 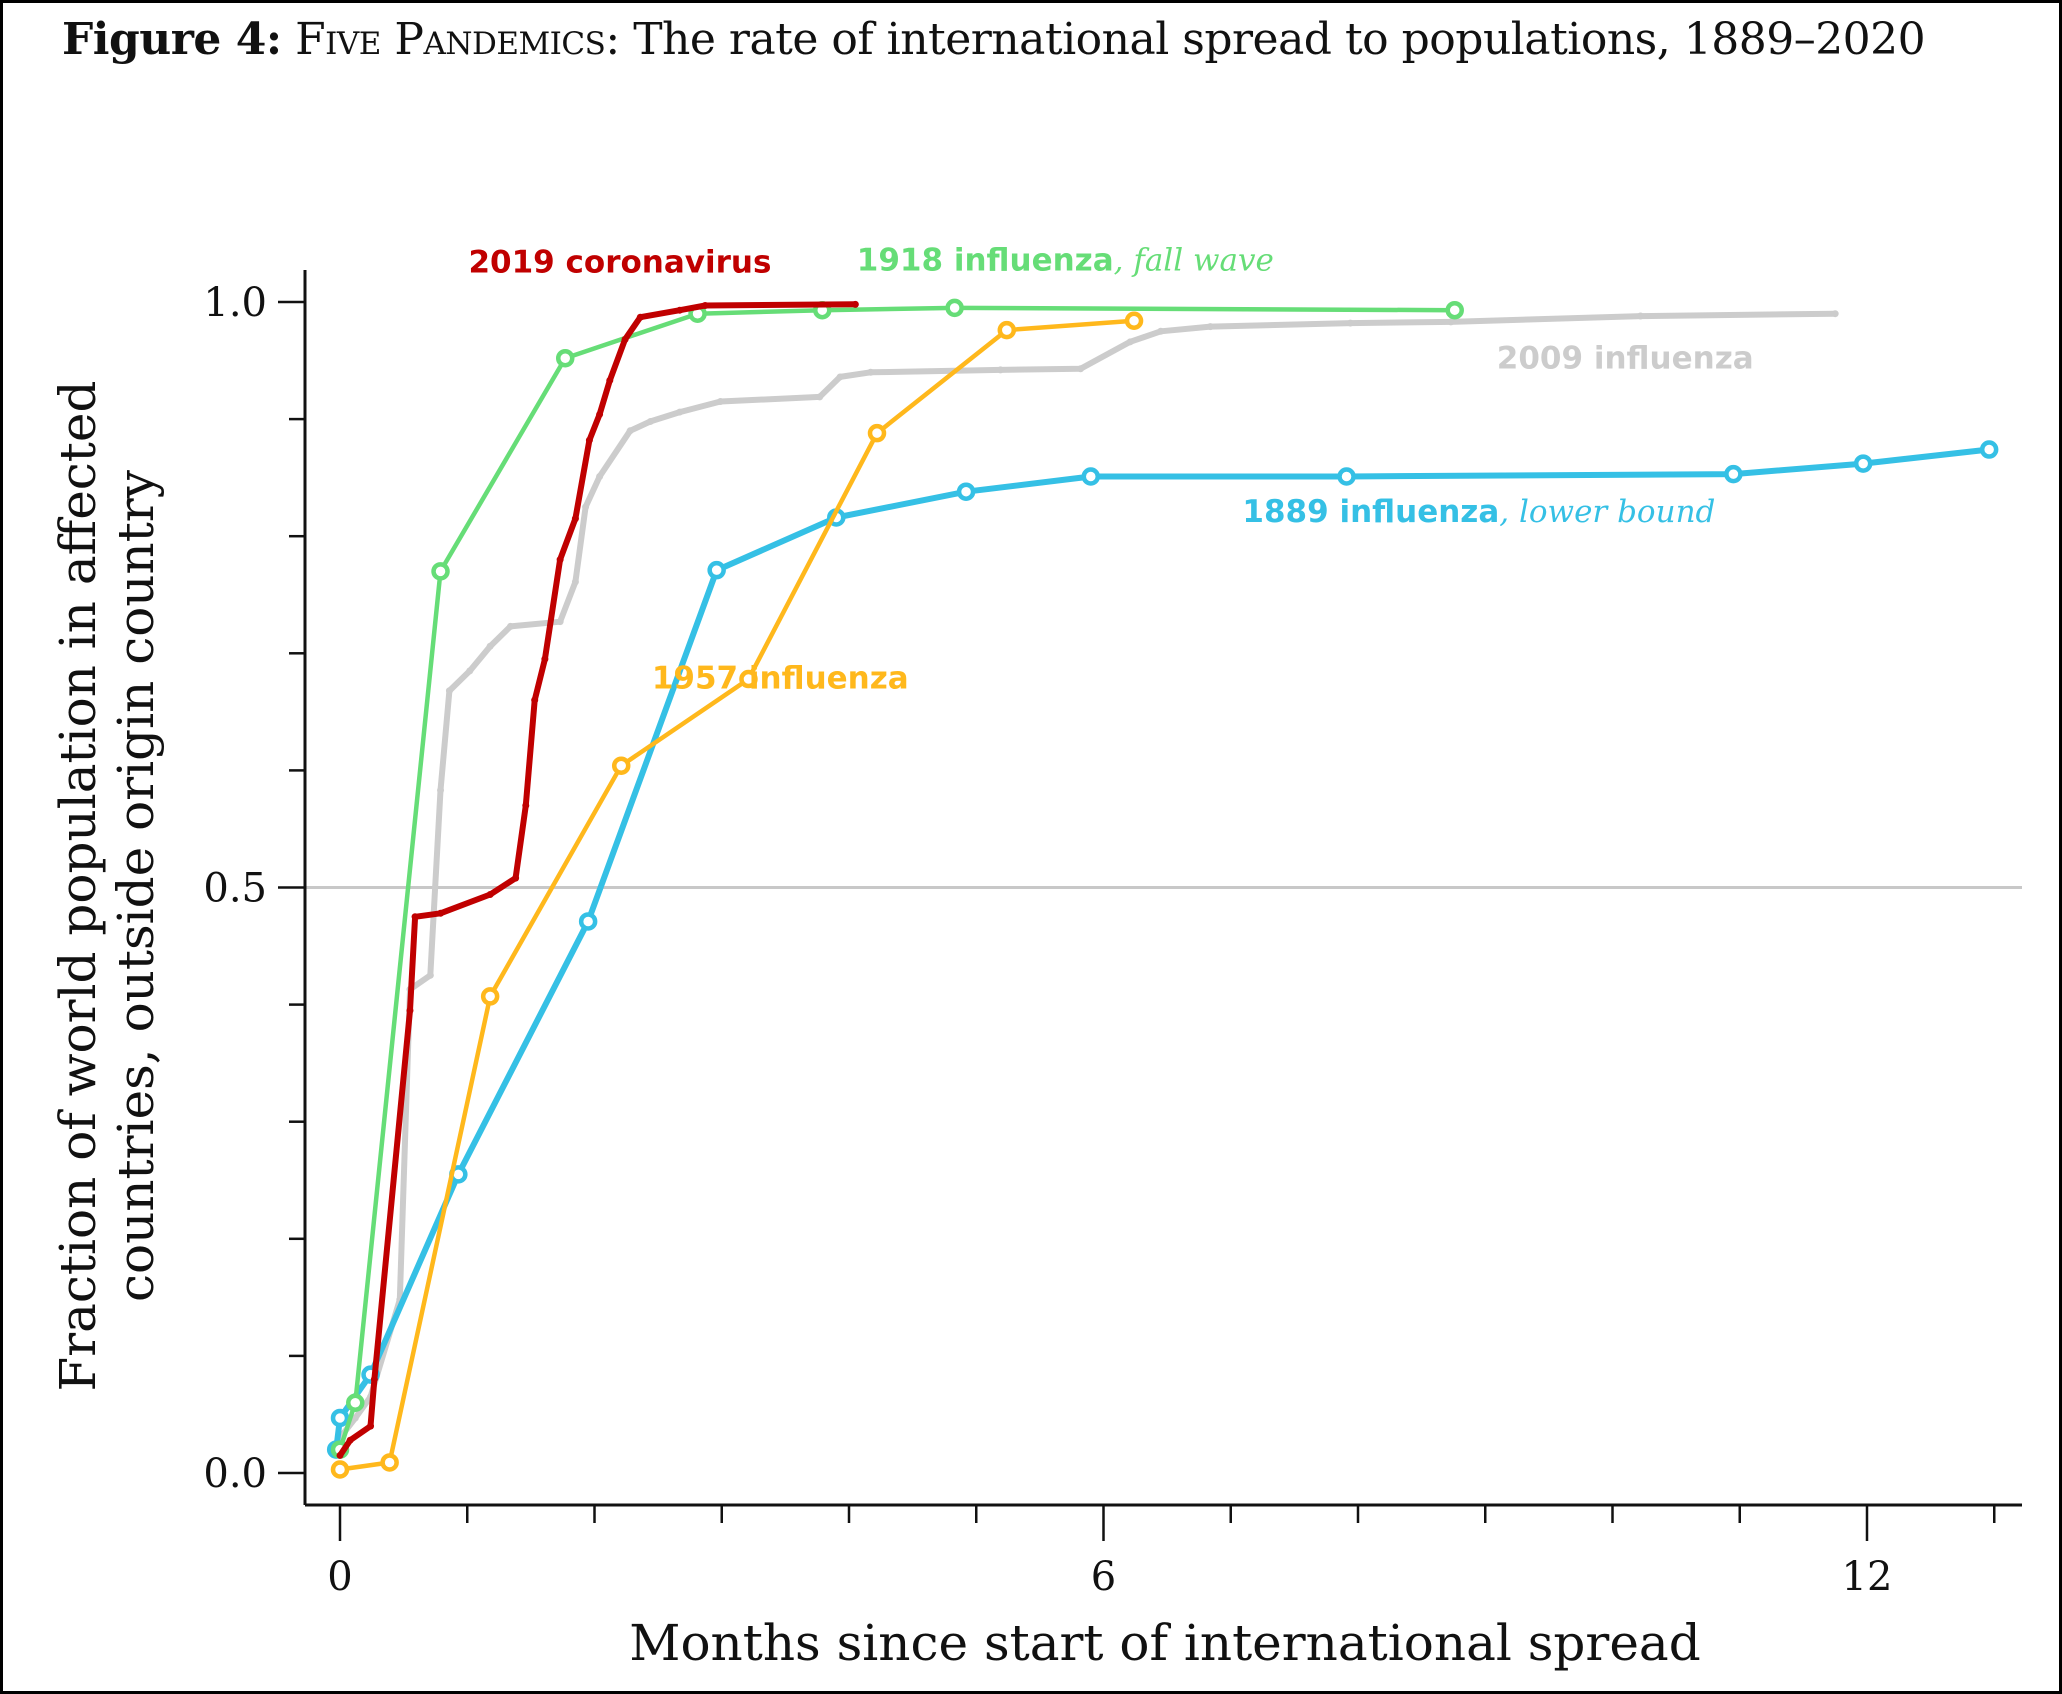 I want to click on series-label-2009: 2009 influenza, so click(x=1625, y=359).